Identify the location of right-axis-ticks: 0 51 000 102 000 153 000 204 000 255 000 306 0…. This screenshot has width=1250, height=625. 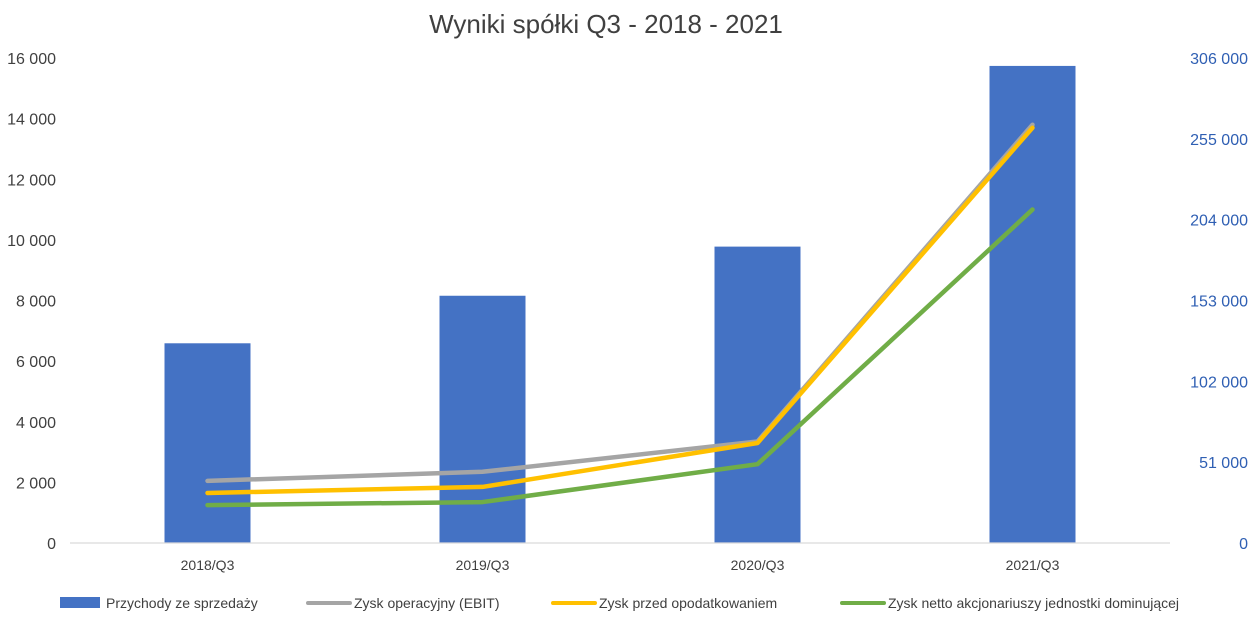
(1219, 302).